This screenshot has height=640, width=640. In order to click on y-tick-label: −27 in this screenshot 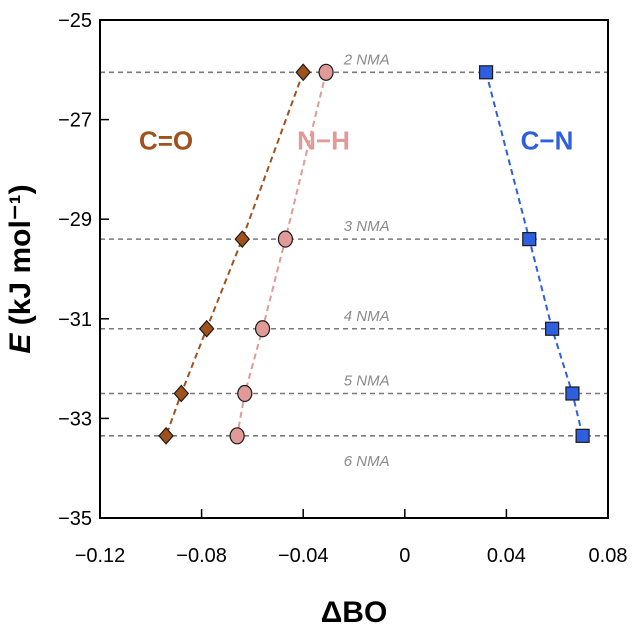, I will do `click(75, 121)`.